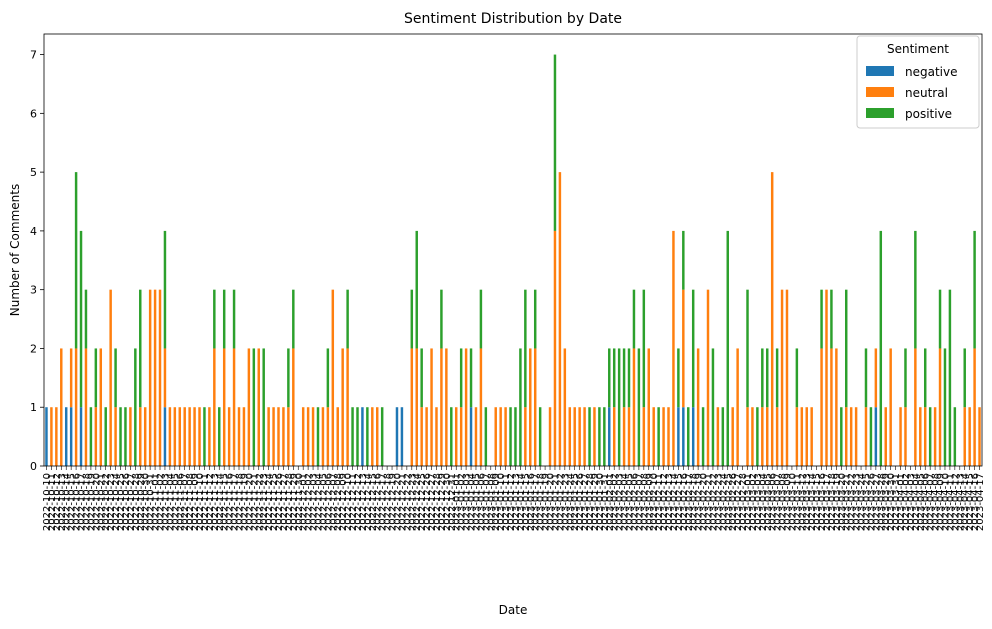 This screenshot has width=992, height=629. Describe the element at coordinates (634, 502) in the screenshot. I see `x-tick-label: 2023-02-06` at that location.